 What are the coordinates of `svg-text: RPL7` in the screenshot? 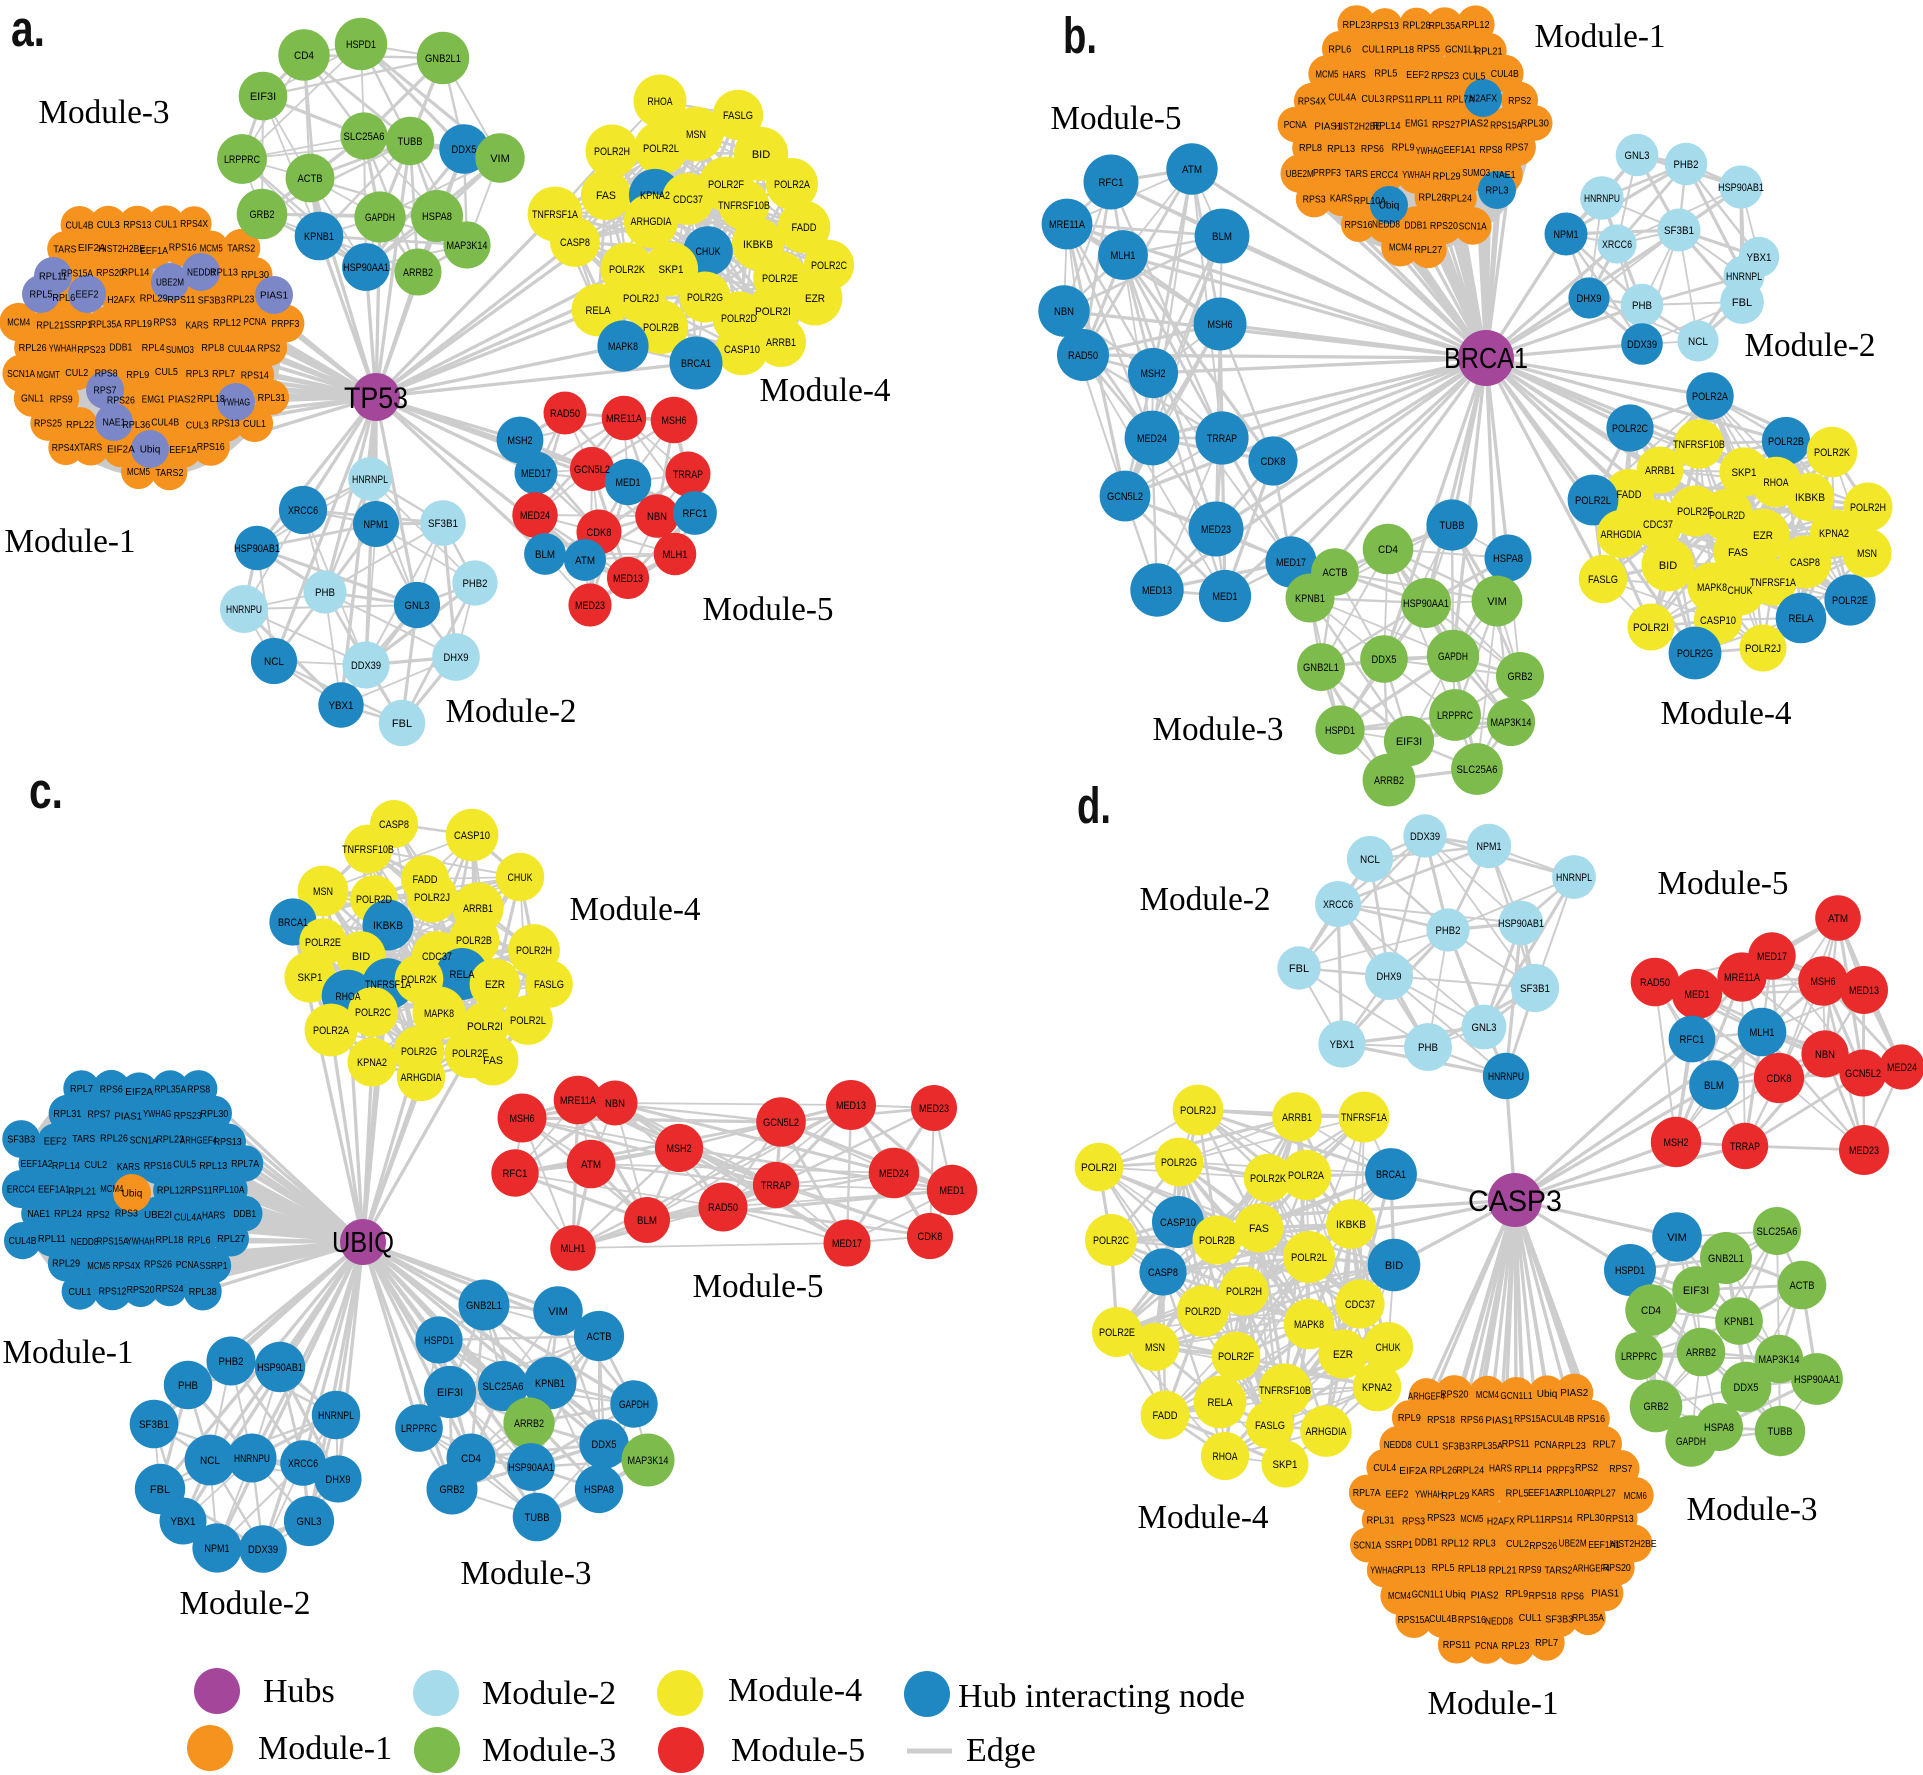 It's located at (1546, 1643).